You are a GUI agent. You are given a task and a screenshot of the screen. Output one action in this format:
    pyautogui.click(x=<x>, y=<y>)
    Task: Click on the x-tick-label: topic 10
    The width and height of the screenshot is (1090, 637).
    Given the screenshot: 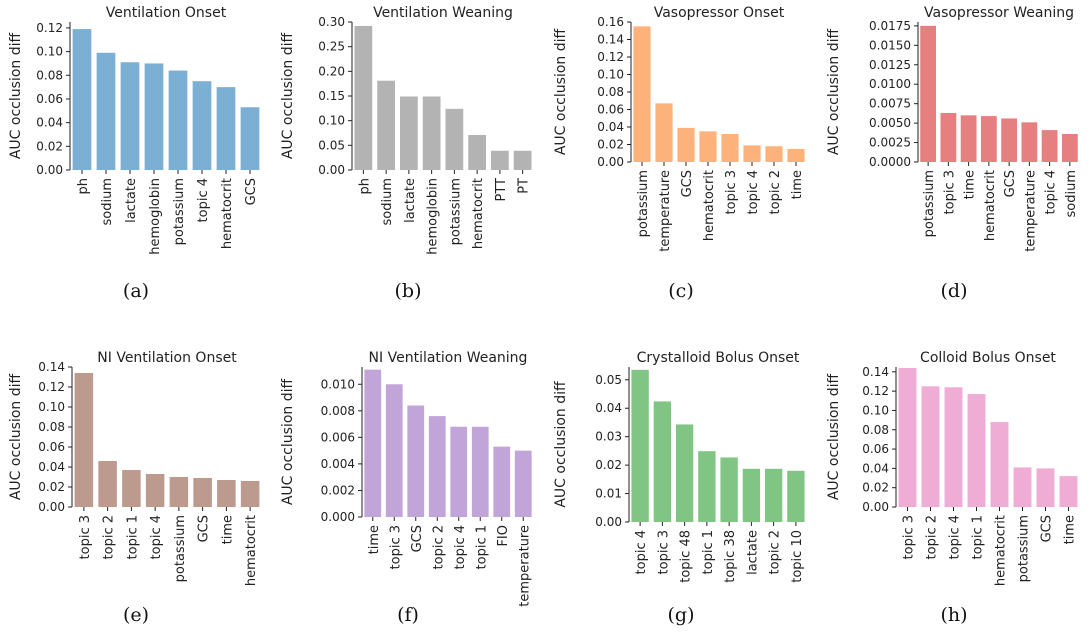 What is the action you would take?
    pyautogui.click(x=797, y=556)
    